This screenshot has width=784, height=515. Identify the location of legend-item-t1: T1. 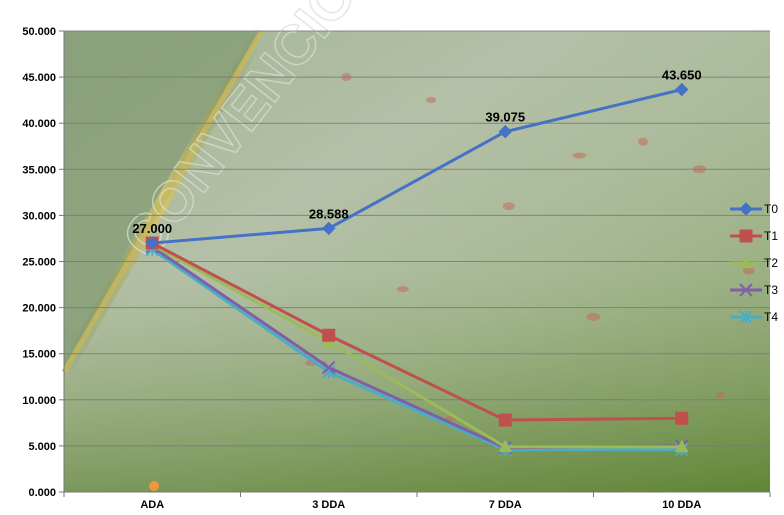
(754, 236).